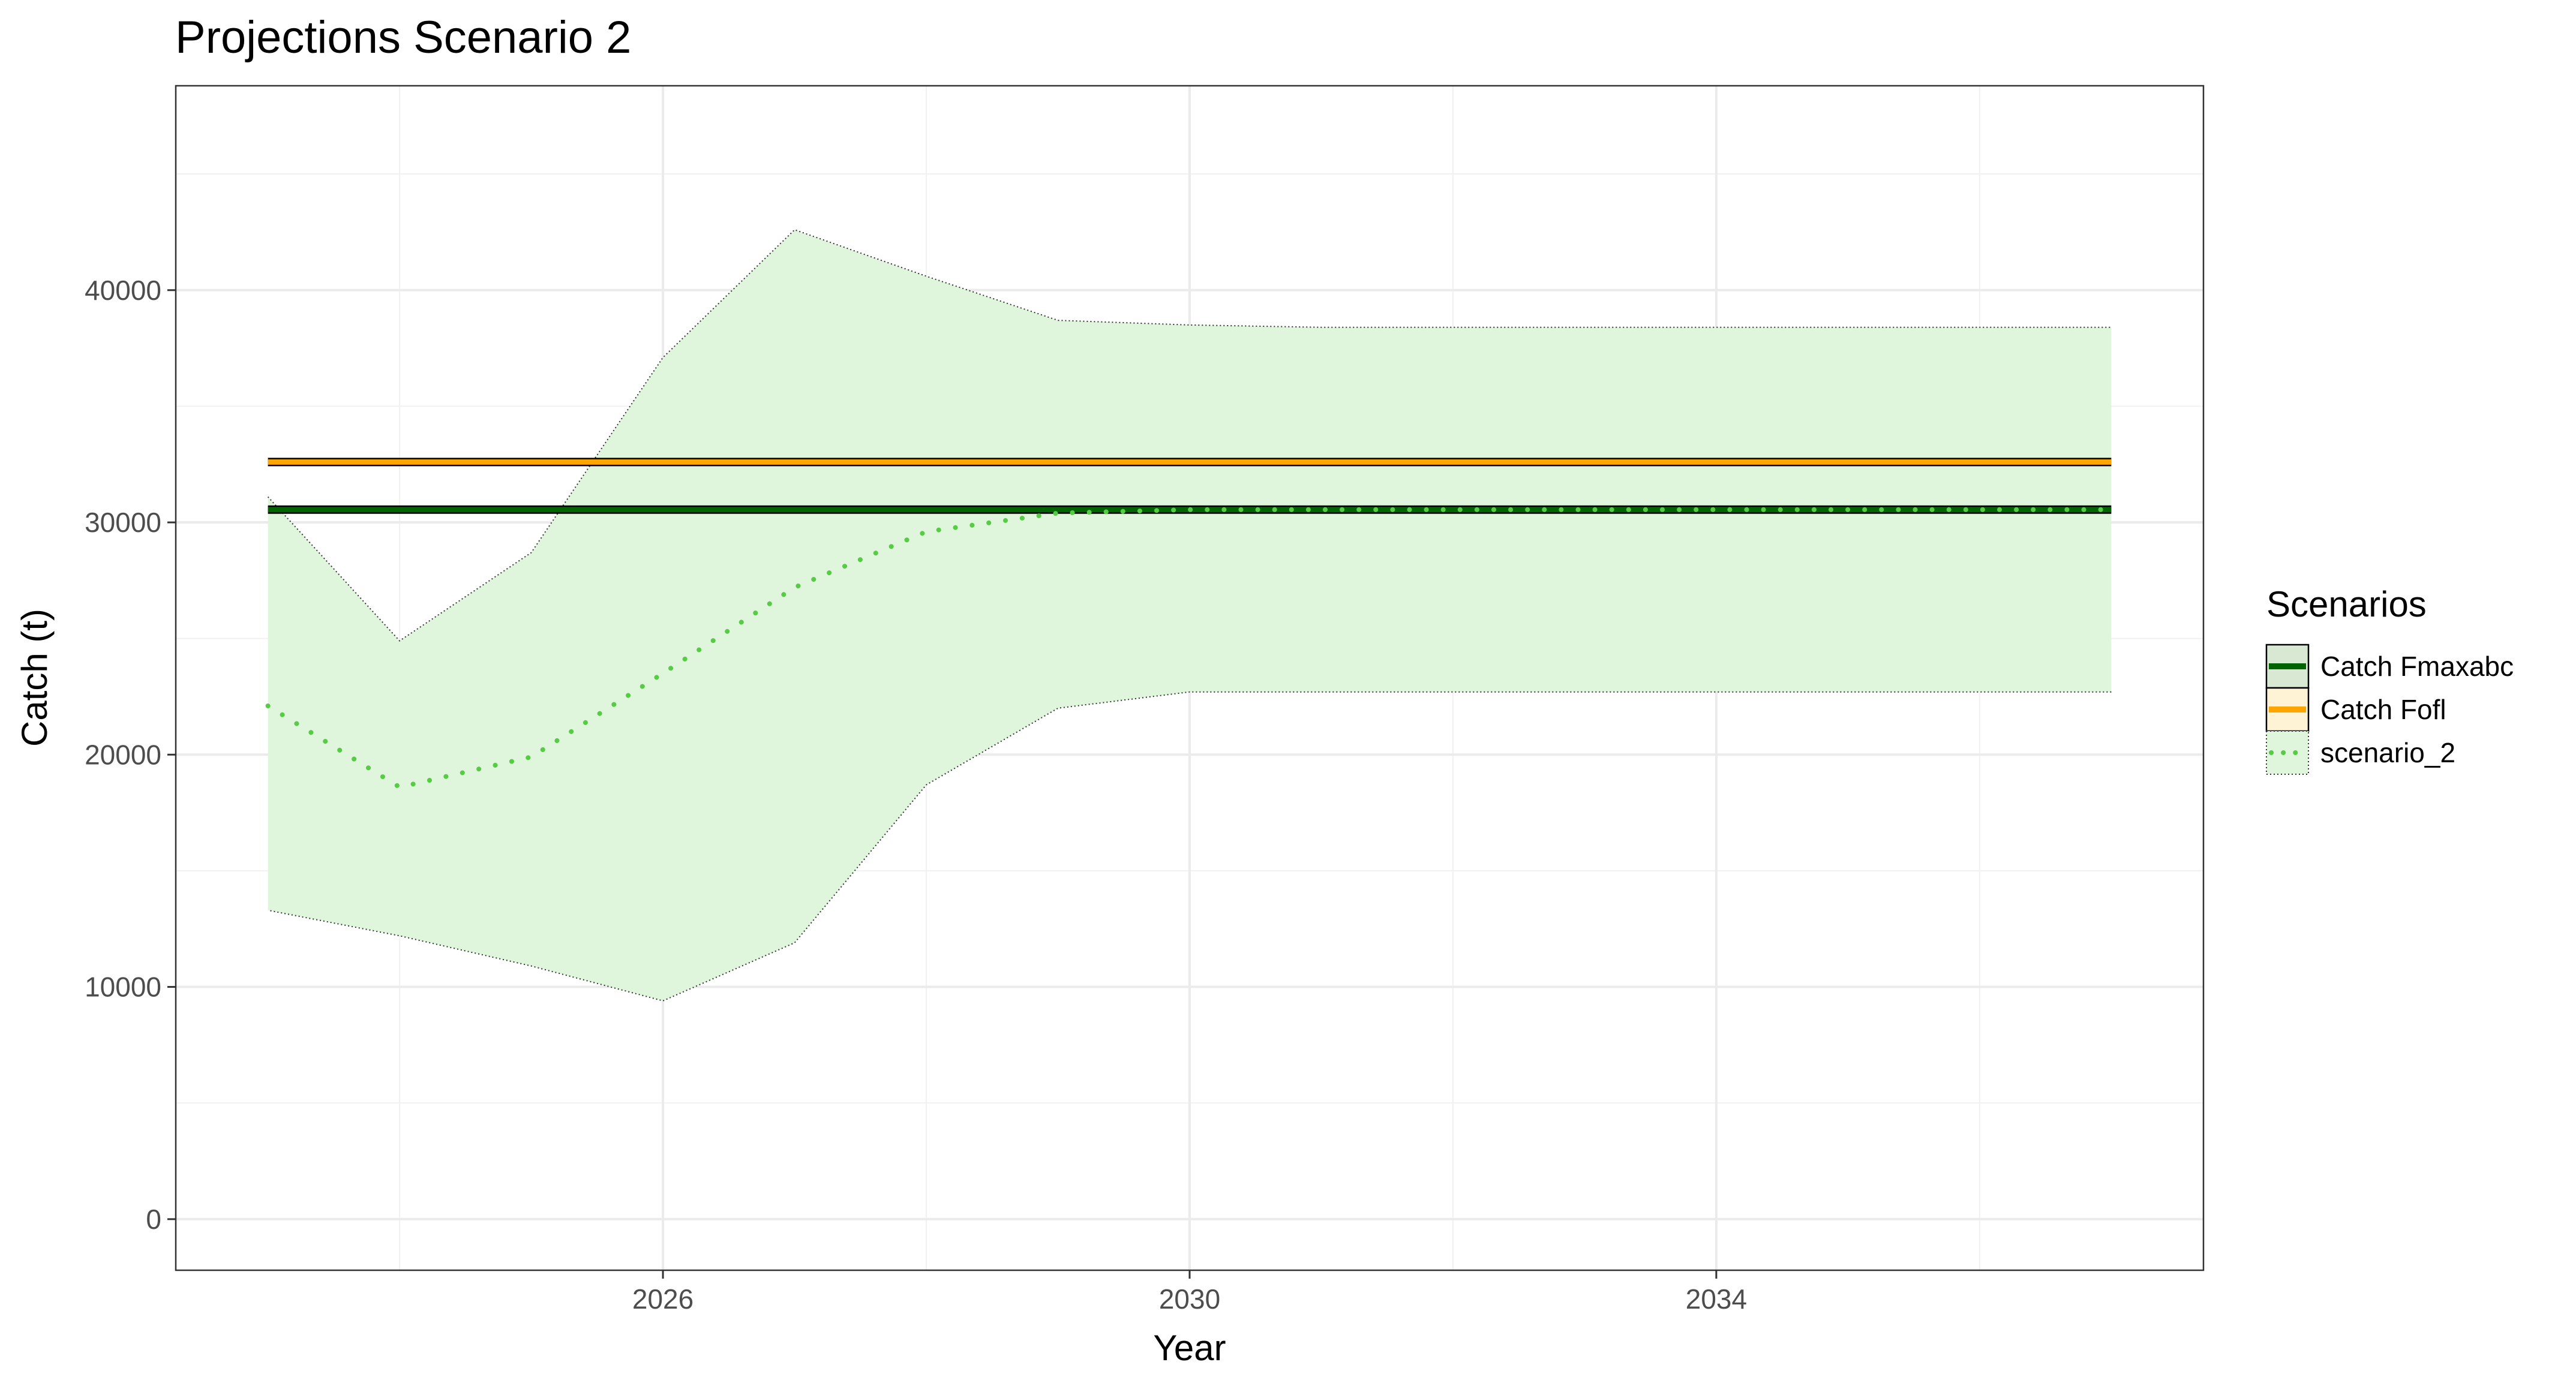 The image size is (2576, 1380). I want to click on legend-entry-Catch Fofl: Catch Fofl, so click(2355, 709).